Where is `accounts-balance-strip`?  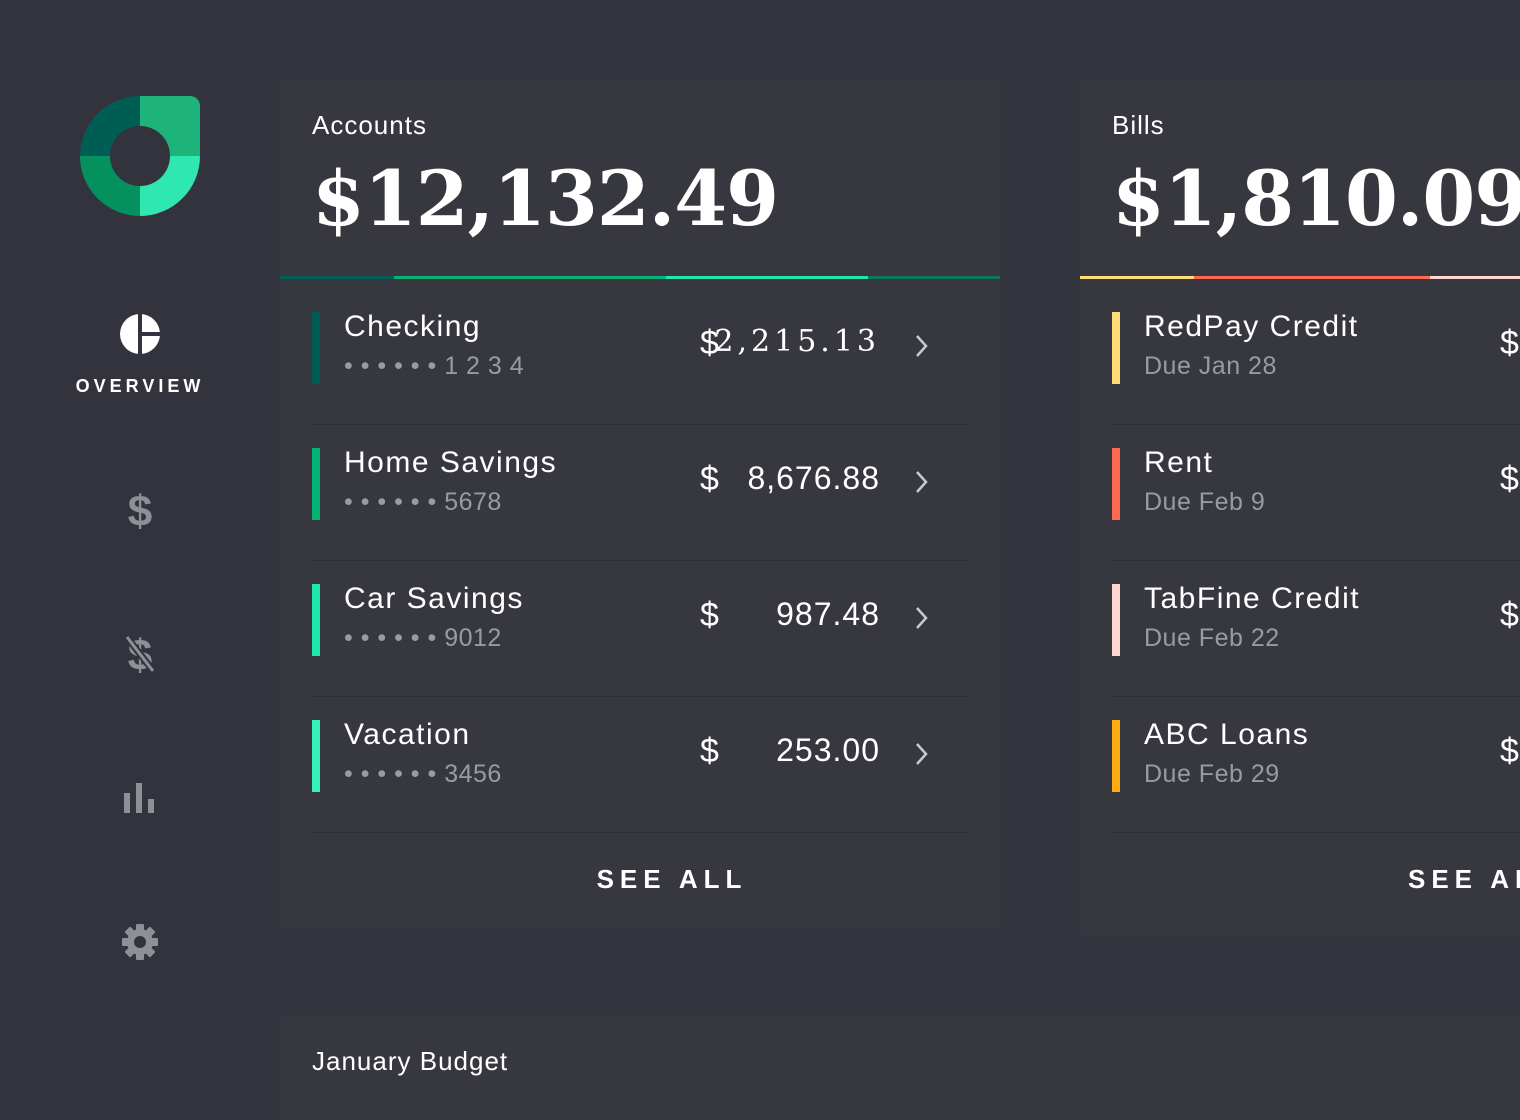 accounts-balance-strip is located at coordinates (640, 277).